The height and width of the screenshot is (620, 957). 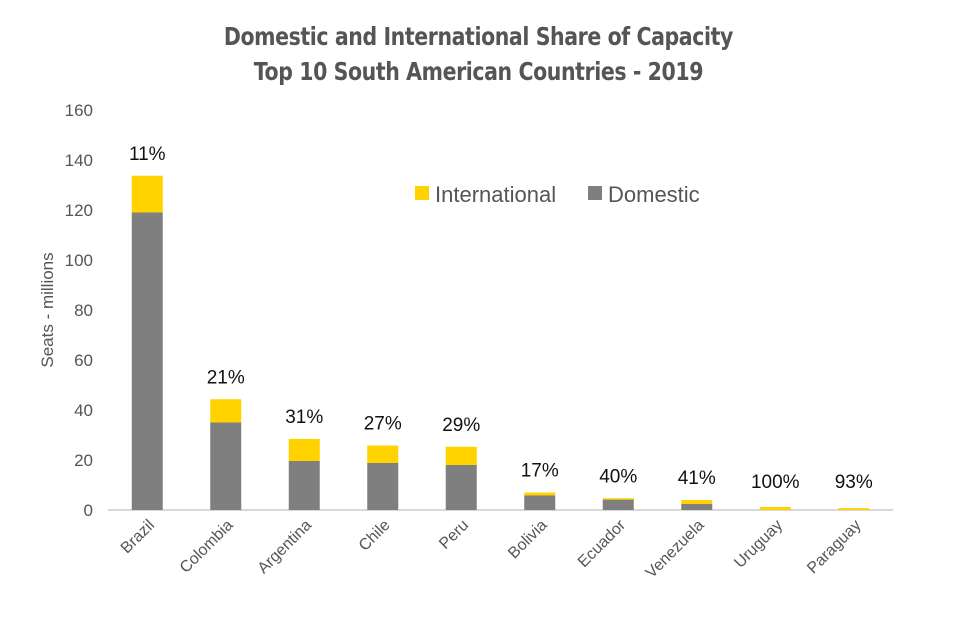 I want to click on bar-domestic-argentina, so click(x=304, y=485).